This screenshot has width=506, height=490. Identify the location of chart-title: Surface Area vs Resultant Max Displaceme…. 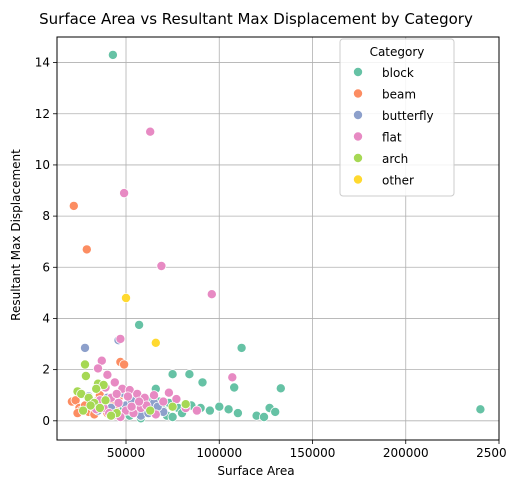
(256, 19).